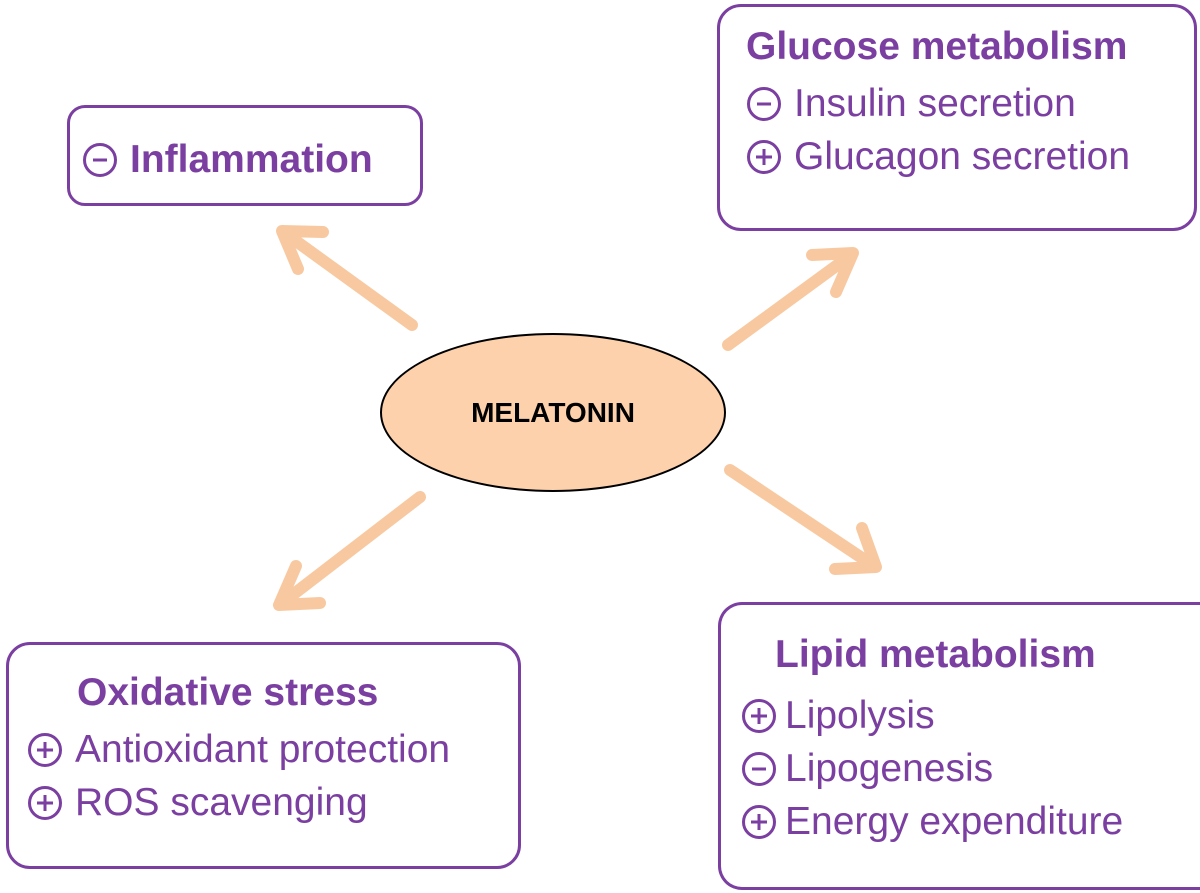  I want to click on lipid-item-energy: Energy expenditure, so click(970, 821).